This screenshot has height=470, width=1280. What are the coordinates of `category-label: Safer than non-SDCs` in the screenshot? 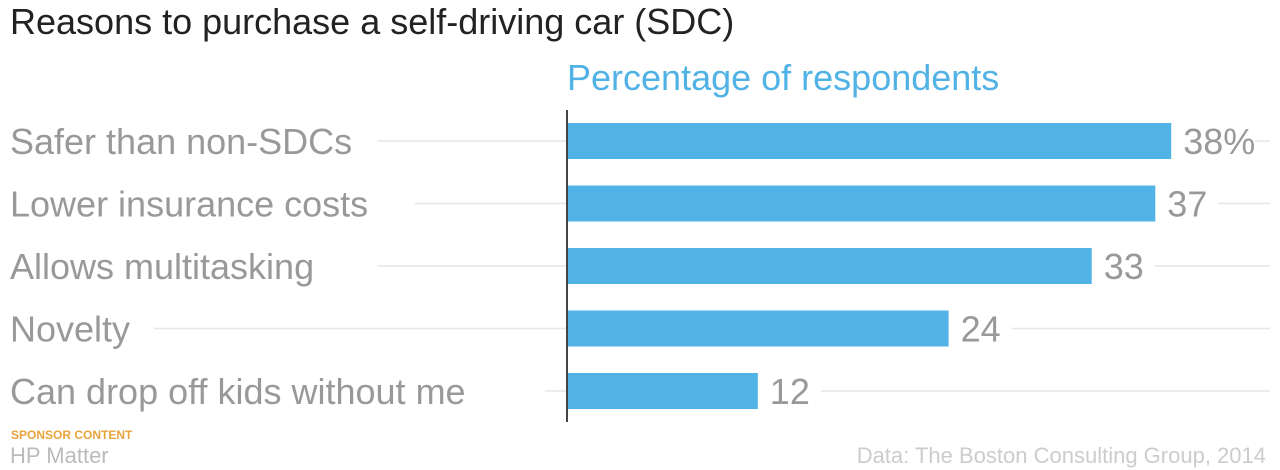 It's located at (181, 141).